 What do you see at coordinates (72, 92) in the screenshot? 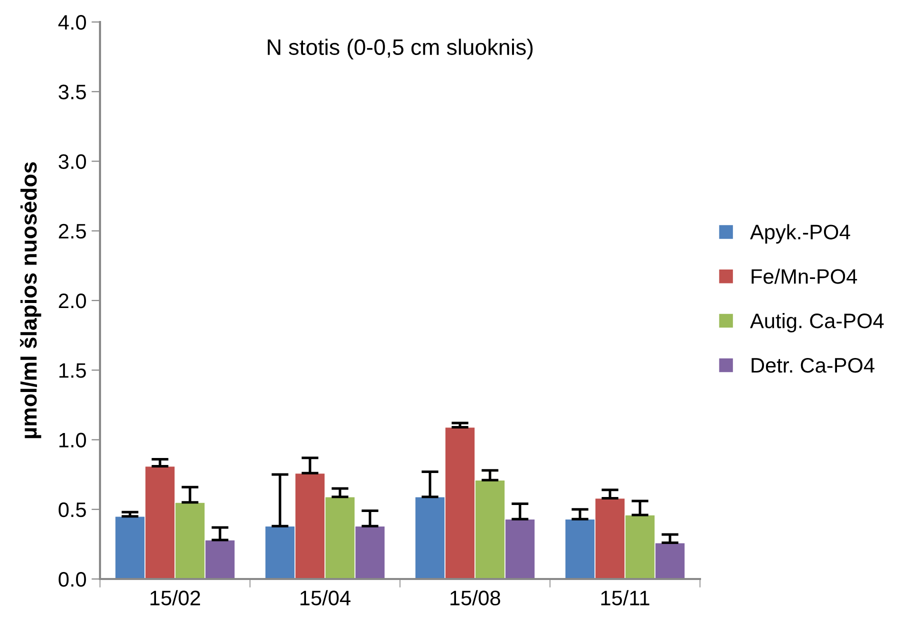
I see `y-tick-label: 3.5` at bounding box center [72, 92].